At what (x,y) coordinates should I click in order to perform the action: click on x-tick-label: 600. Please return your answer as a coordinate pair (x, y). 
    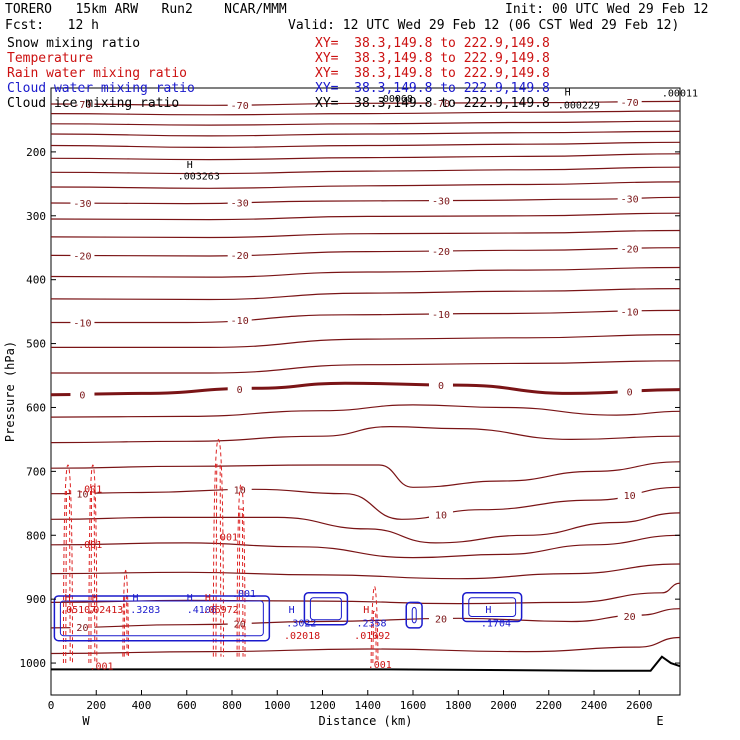
    Looking at the image, I should click on (187, 705).